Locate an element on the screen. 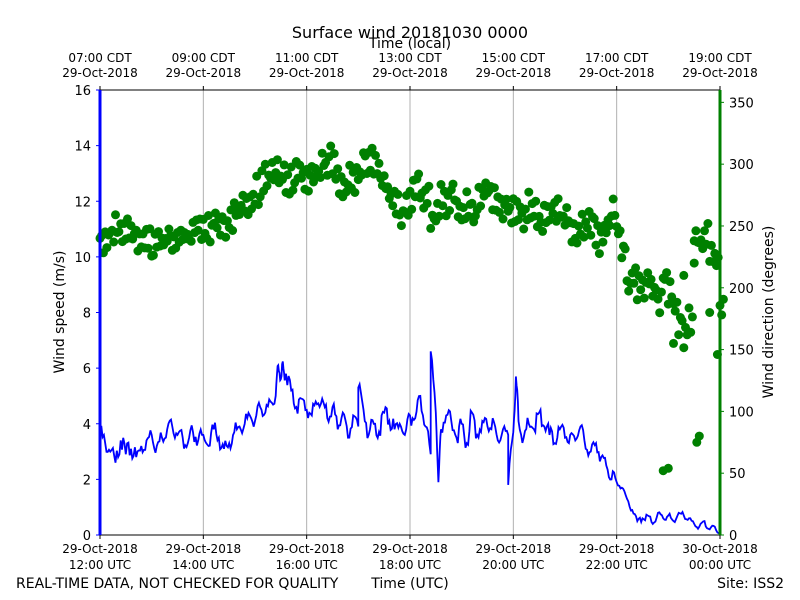 The width and height of the screenshot is (800, 600). bottom-tick-time: 18:00 UTC is located at coordinates (410, 565).